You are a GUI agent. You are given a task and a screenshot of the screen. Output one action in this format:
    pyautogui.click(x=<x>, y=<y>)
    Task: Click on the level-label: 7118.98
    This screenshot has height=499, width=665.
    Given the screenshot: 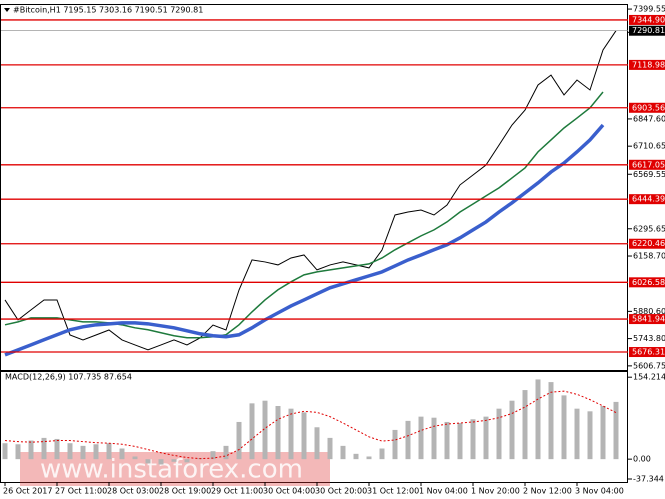 What is the action you would take?
    pyautogui.click(x=648, y=64)
    